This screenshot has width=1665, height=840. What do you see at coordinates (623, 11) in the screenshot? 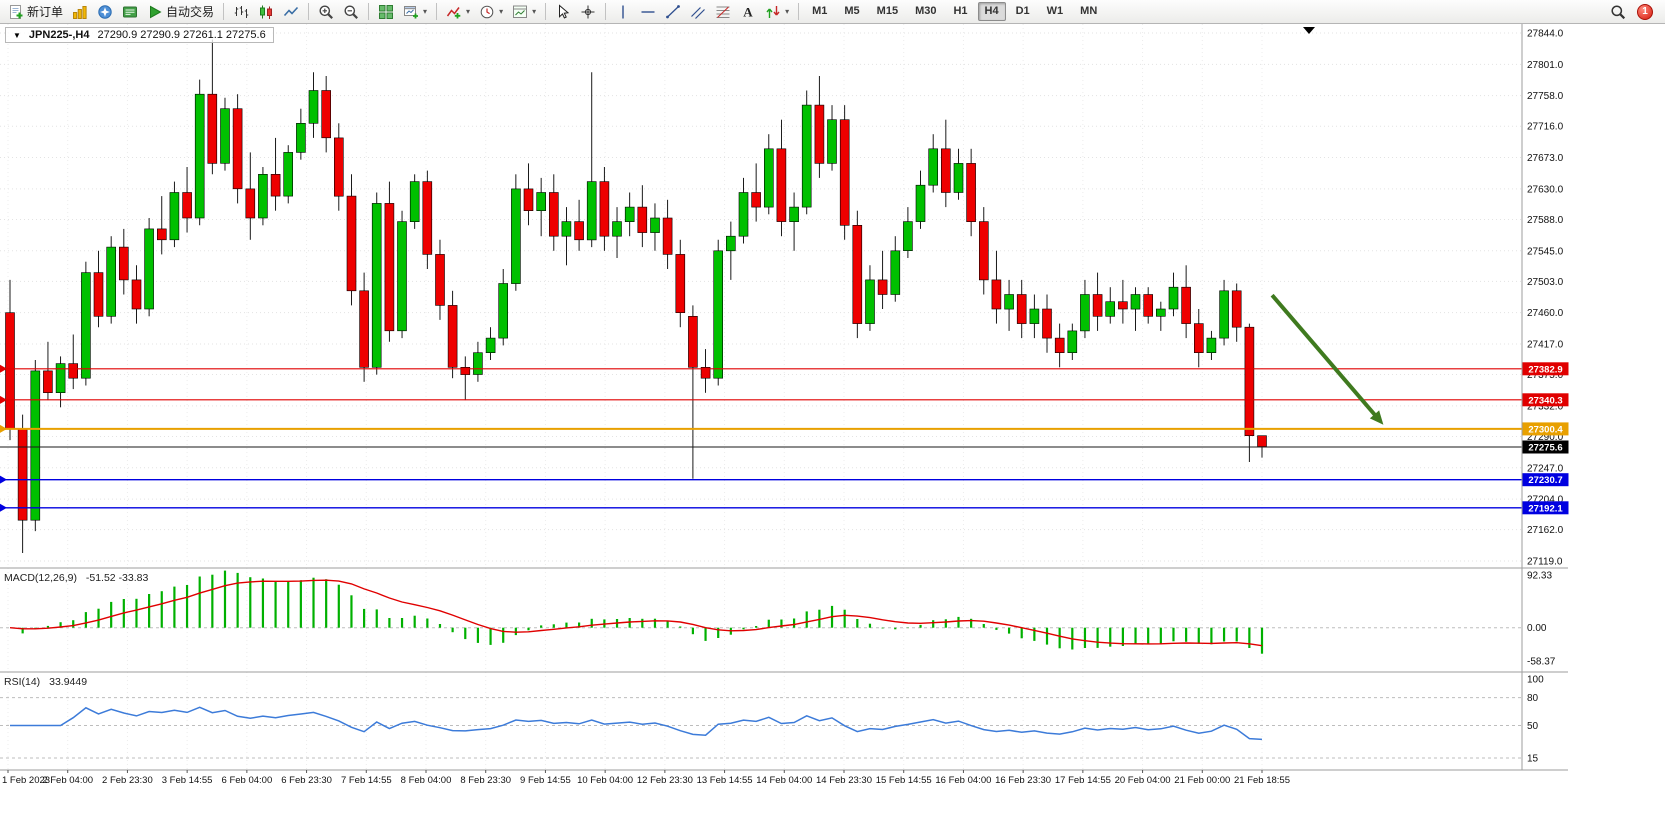
I see `vertical-line-button` at bounding box center [623, 11].